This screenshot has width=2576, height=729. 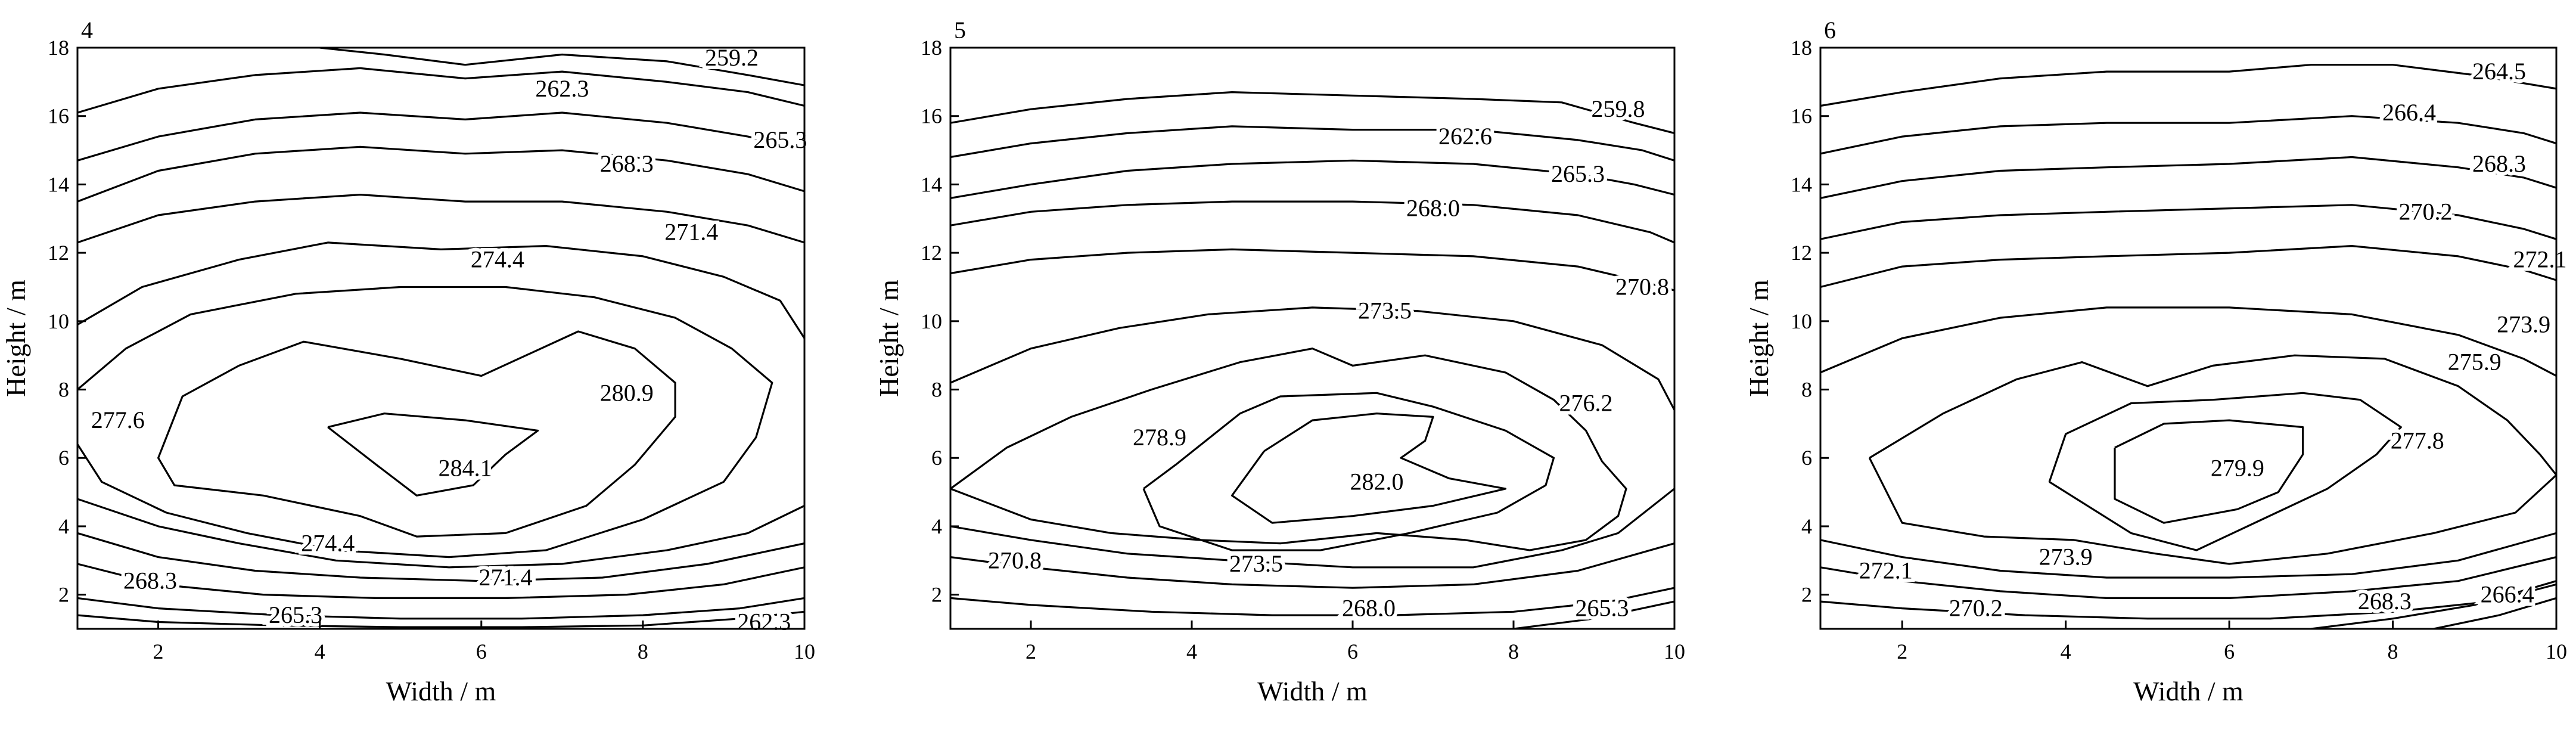 What do you see at coordinates (2237, 467) in the screenshot?
I see `contour-label: 279.9` at bounding box center [2237, 467].